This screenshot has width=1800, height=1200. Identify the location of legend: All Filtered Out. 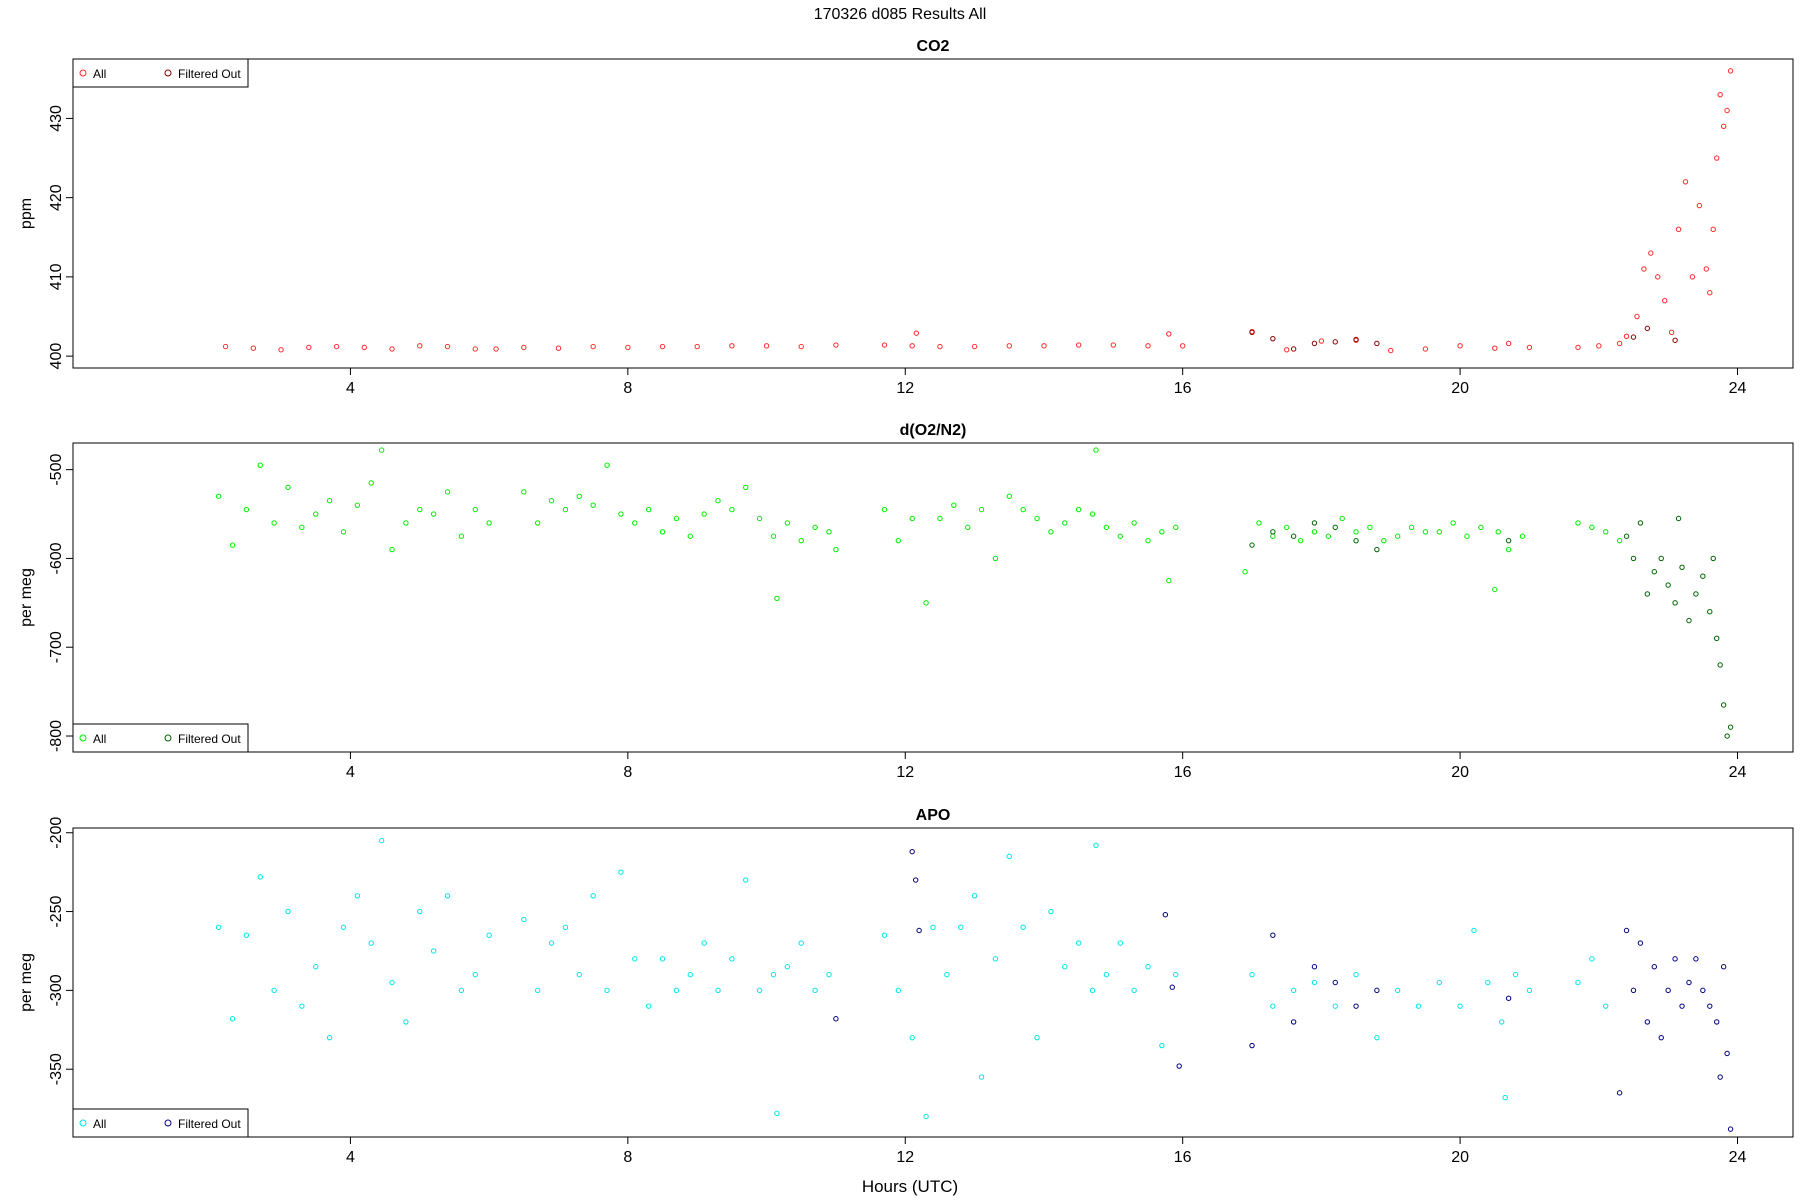
(160, 738).